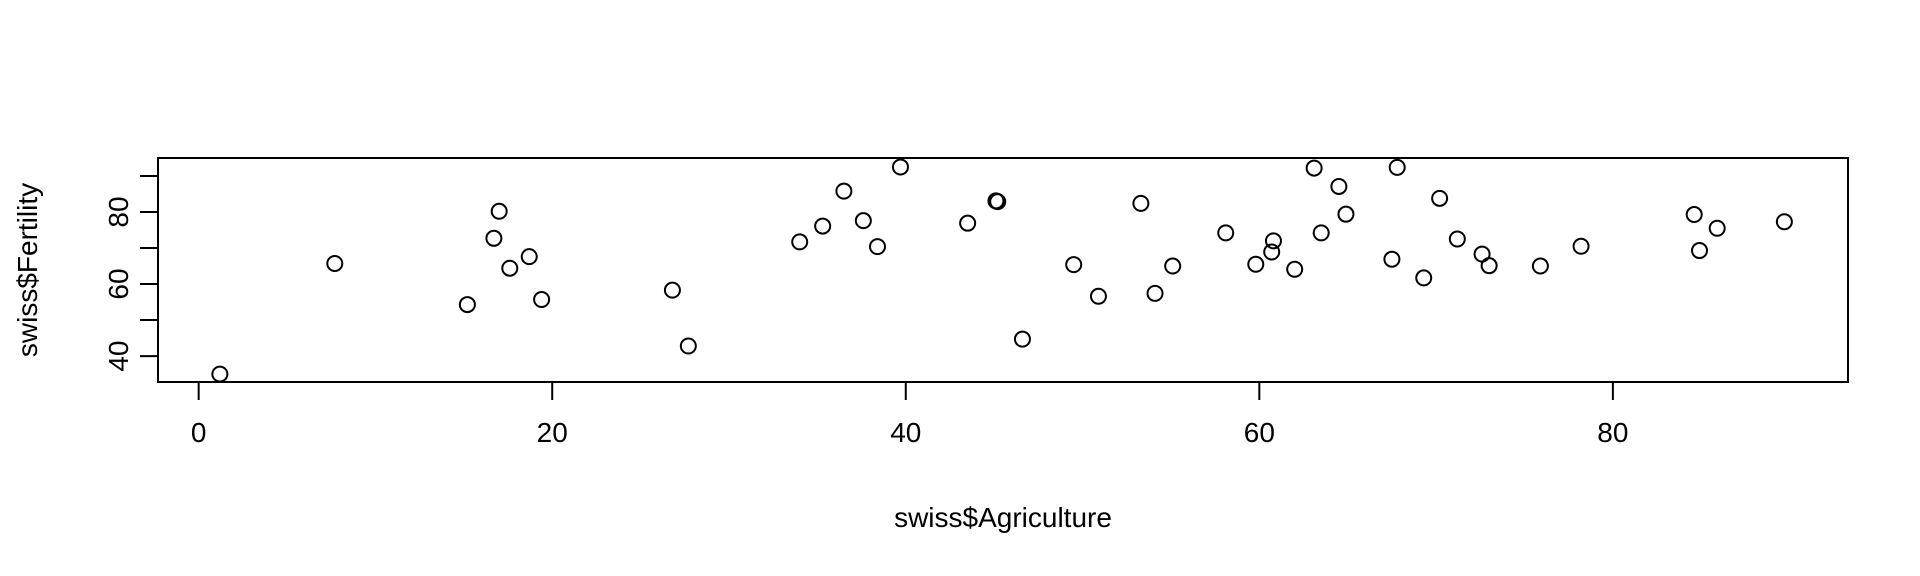 Image resolution: width=1920 pixels, height=576 pixels. What do you see at coordinates (1612, 432) in the screenshot?
I see `x-tick-label: 80` at bounding box center [1612, 432].